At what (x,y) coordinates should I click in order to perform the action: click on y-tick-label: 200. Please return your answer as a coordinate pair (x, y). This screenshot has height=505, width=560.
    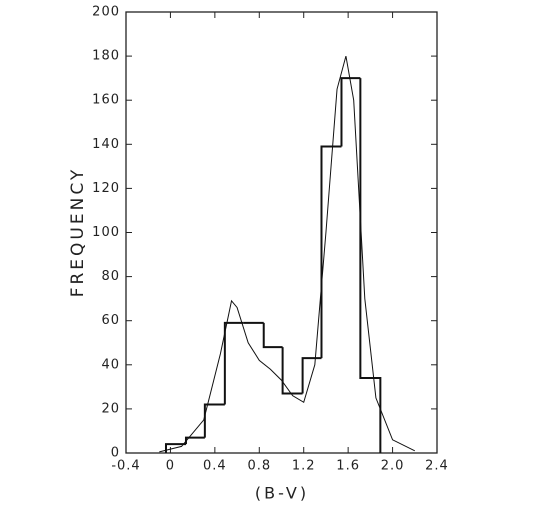
    Looking at the image, I should click on (106, 12).